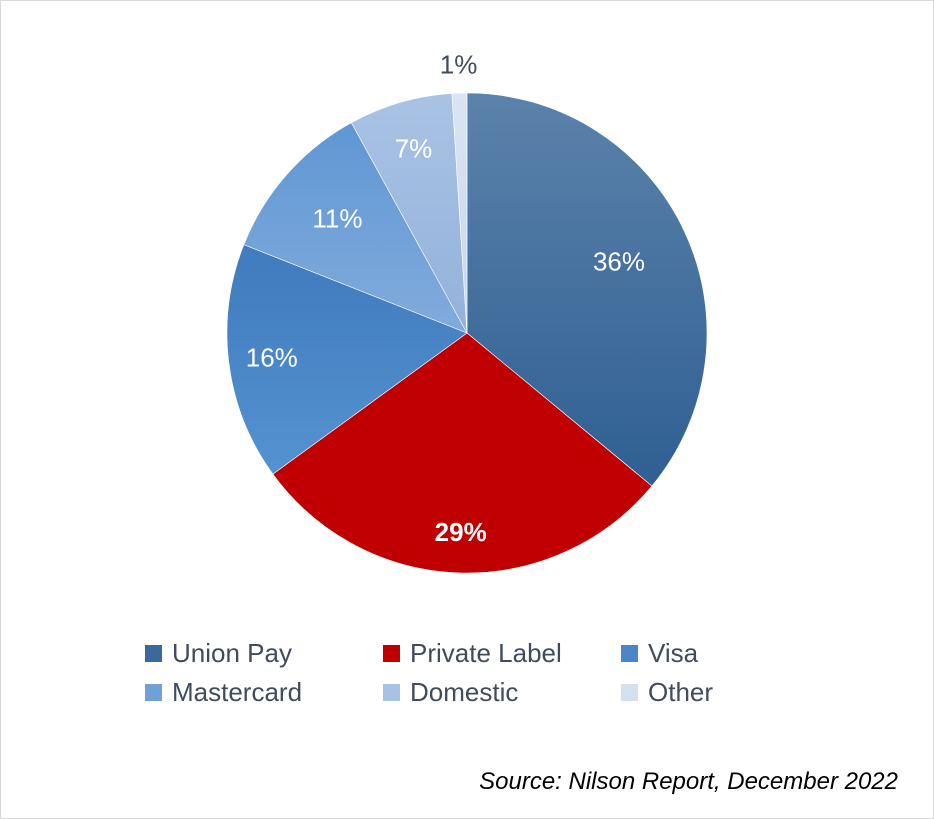 The image size is (934, 819). I want to click on legend-label: Union Pay, so click(232, 652).